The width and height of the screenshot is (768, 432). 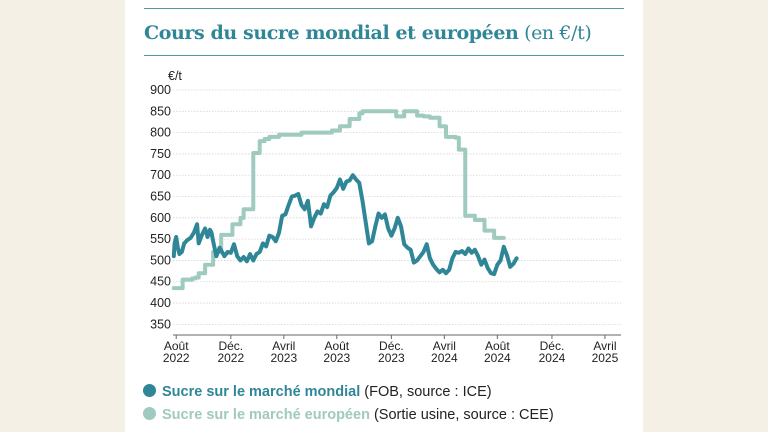 I want to click on y-tick-label: 400, so click(x=160, y=303).